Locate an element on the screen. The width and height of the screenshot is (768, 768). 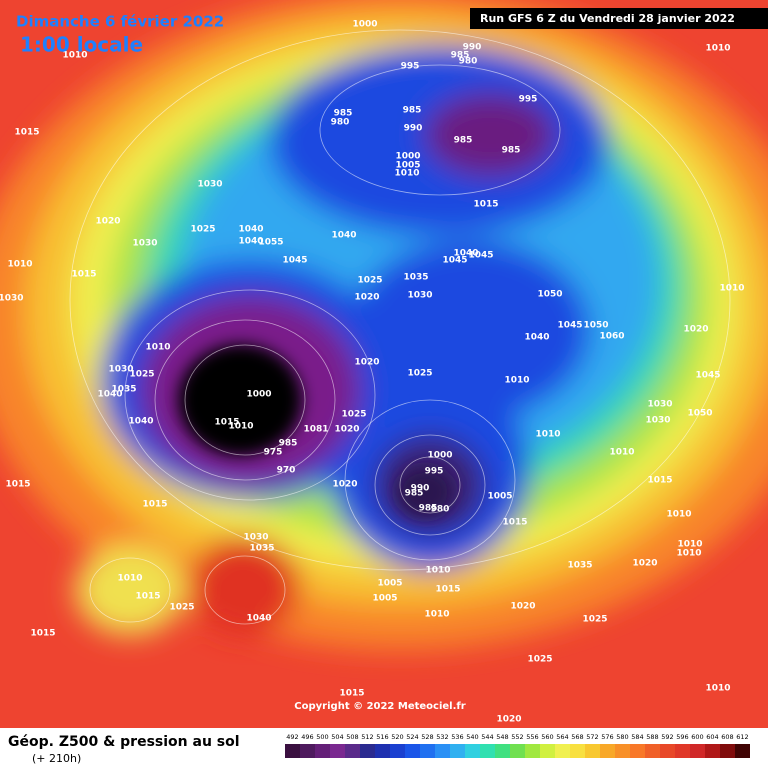
cold-core is located at coordinates (315, 430).